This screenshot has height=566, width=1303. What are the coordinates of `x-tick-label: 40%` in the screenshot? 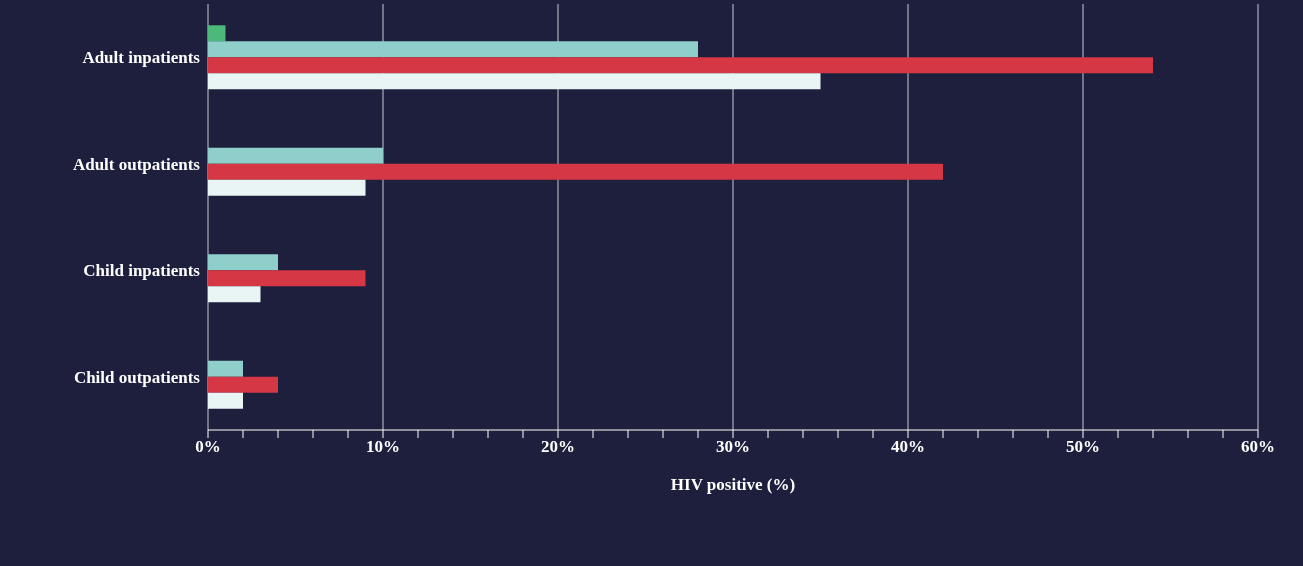 It's located at (908, 447).